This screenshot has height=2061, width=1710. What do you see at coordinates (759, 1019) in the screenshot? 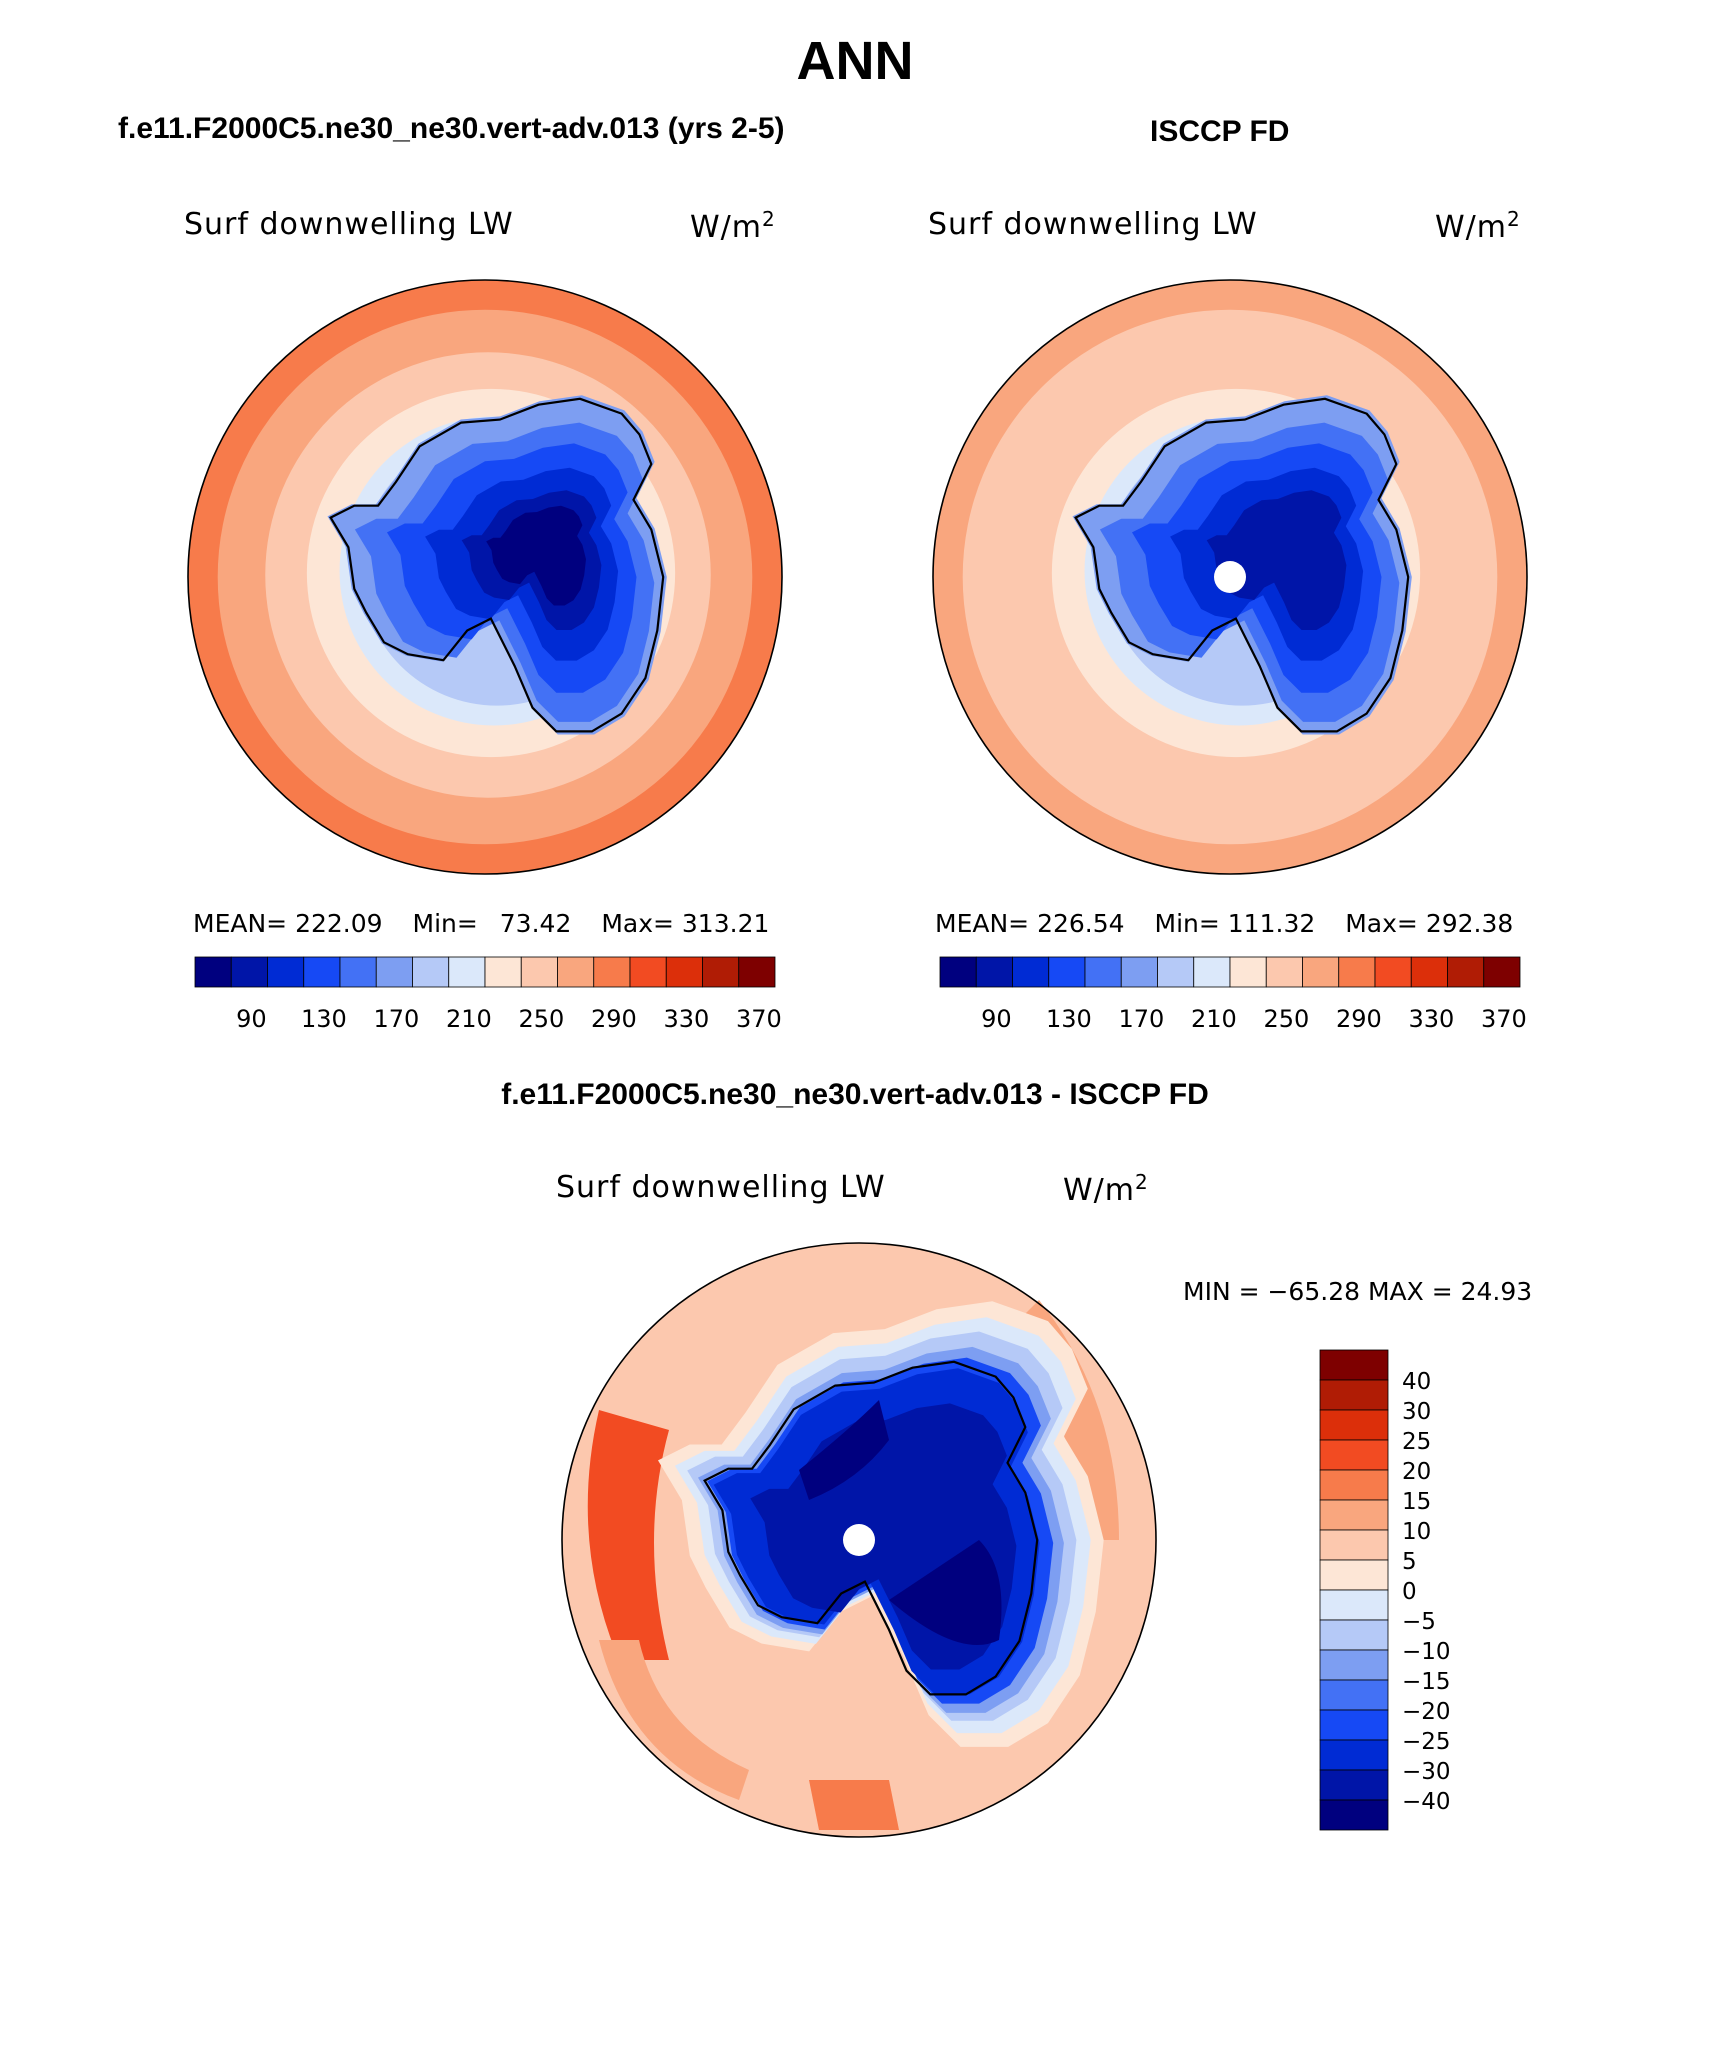
I see `model-colorbar-tick-label: 370` at bounding box center [759, 1019].